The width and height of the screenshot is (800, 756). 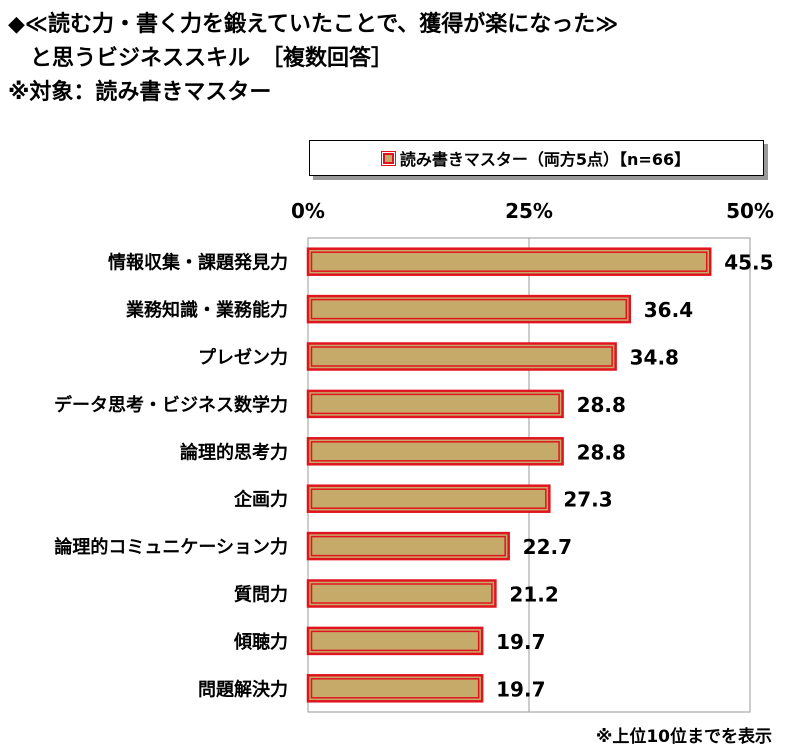 I want to click on category-label: 業務知識・業務能力, so click(x=206, y=310).